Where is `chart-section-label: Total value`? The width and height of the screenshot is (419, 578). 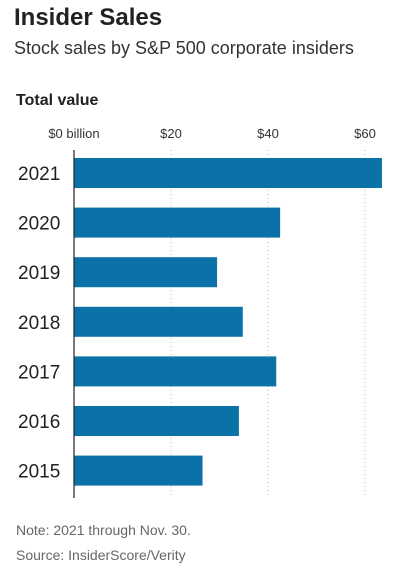
chart-section-label: Total value is located at coordinates (57, 100).